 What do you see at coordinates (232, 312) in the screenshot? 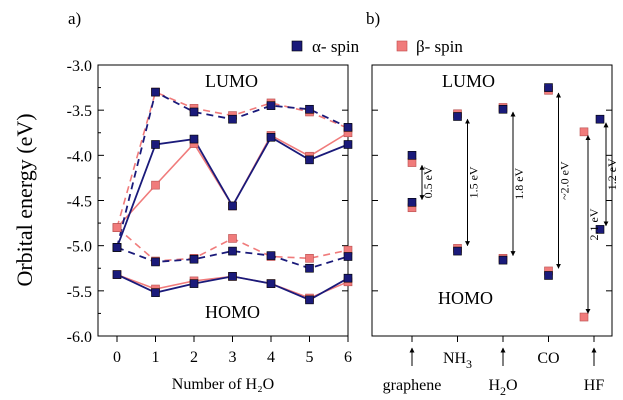
I see `panel-a-homo-label: HOMO` at bounding box center [232, 312].